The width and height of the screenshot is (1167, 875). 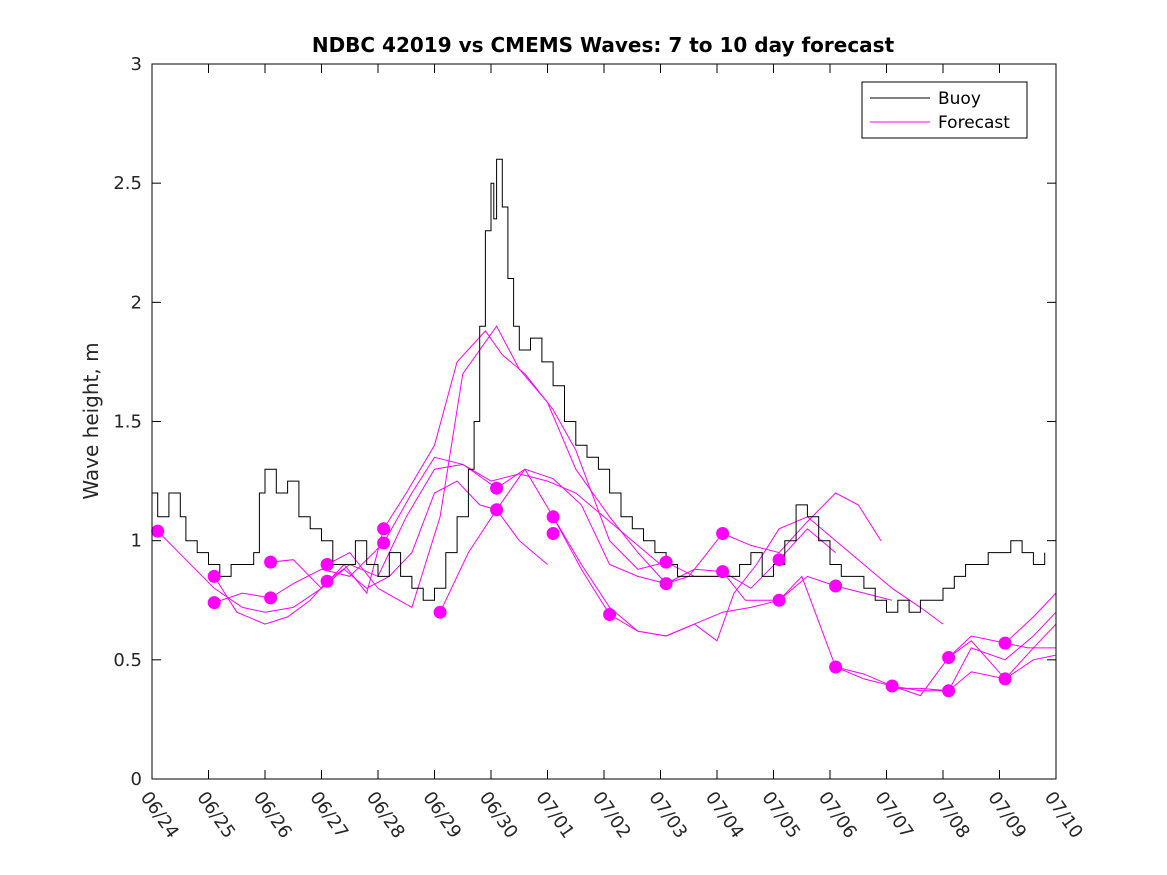 What do you see at coordinates (136, 302) in the screenshot?
I see `y-tick-label: 2` at bounding box center [136, 302].